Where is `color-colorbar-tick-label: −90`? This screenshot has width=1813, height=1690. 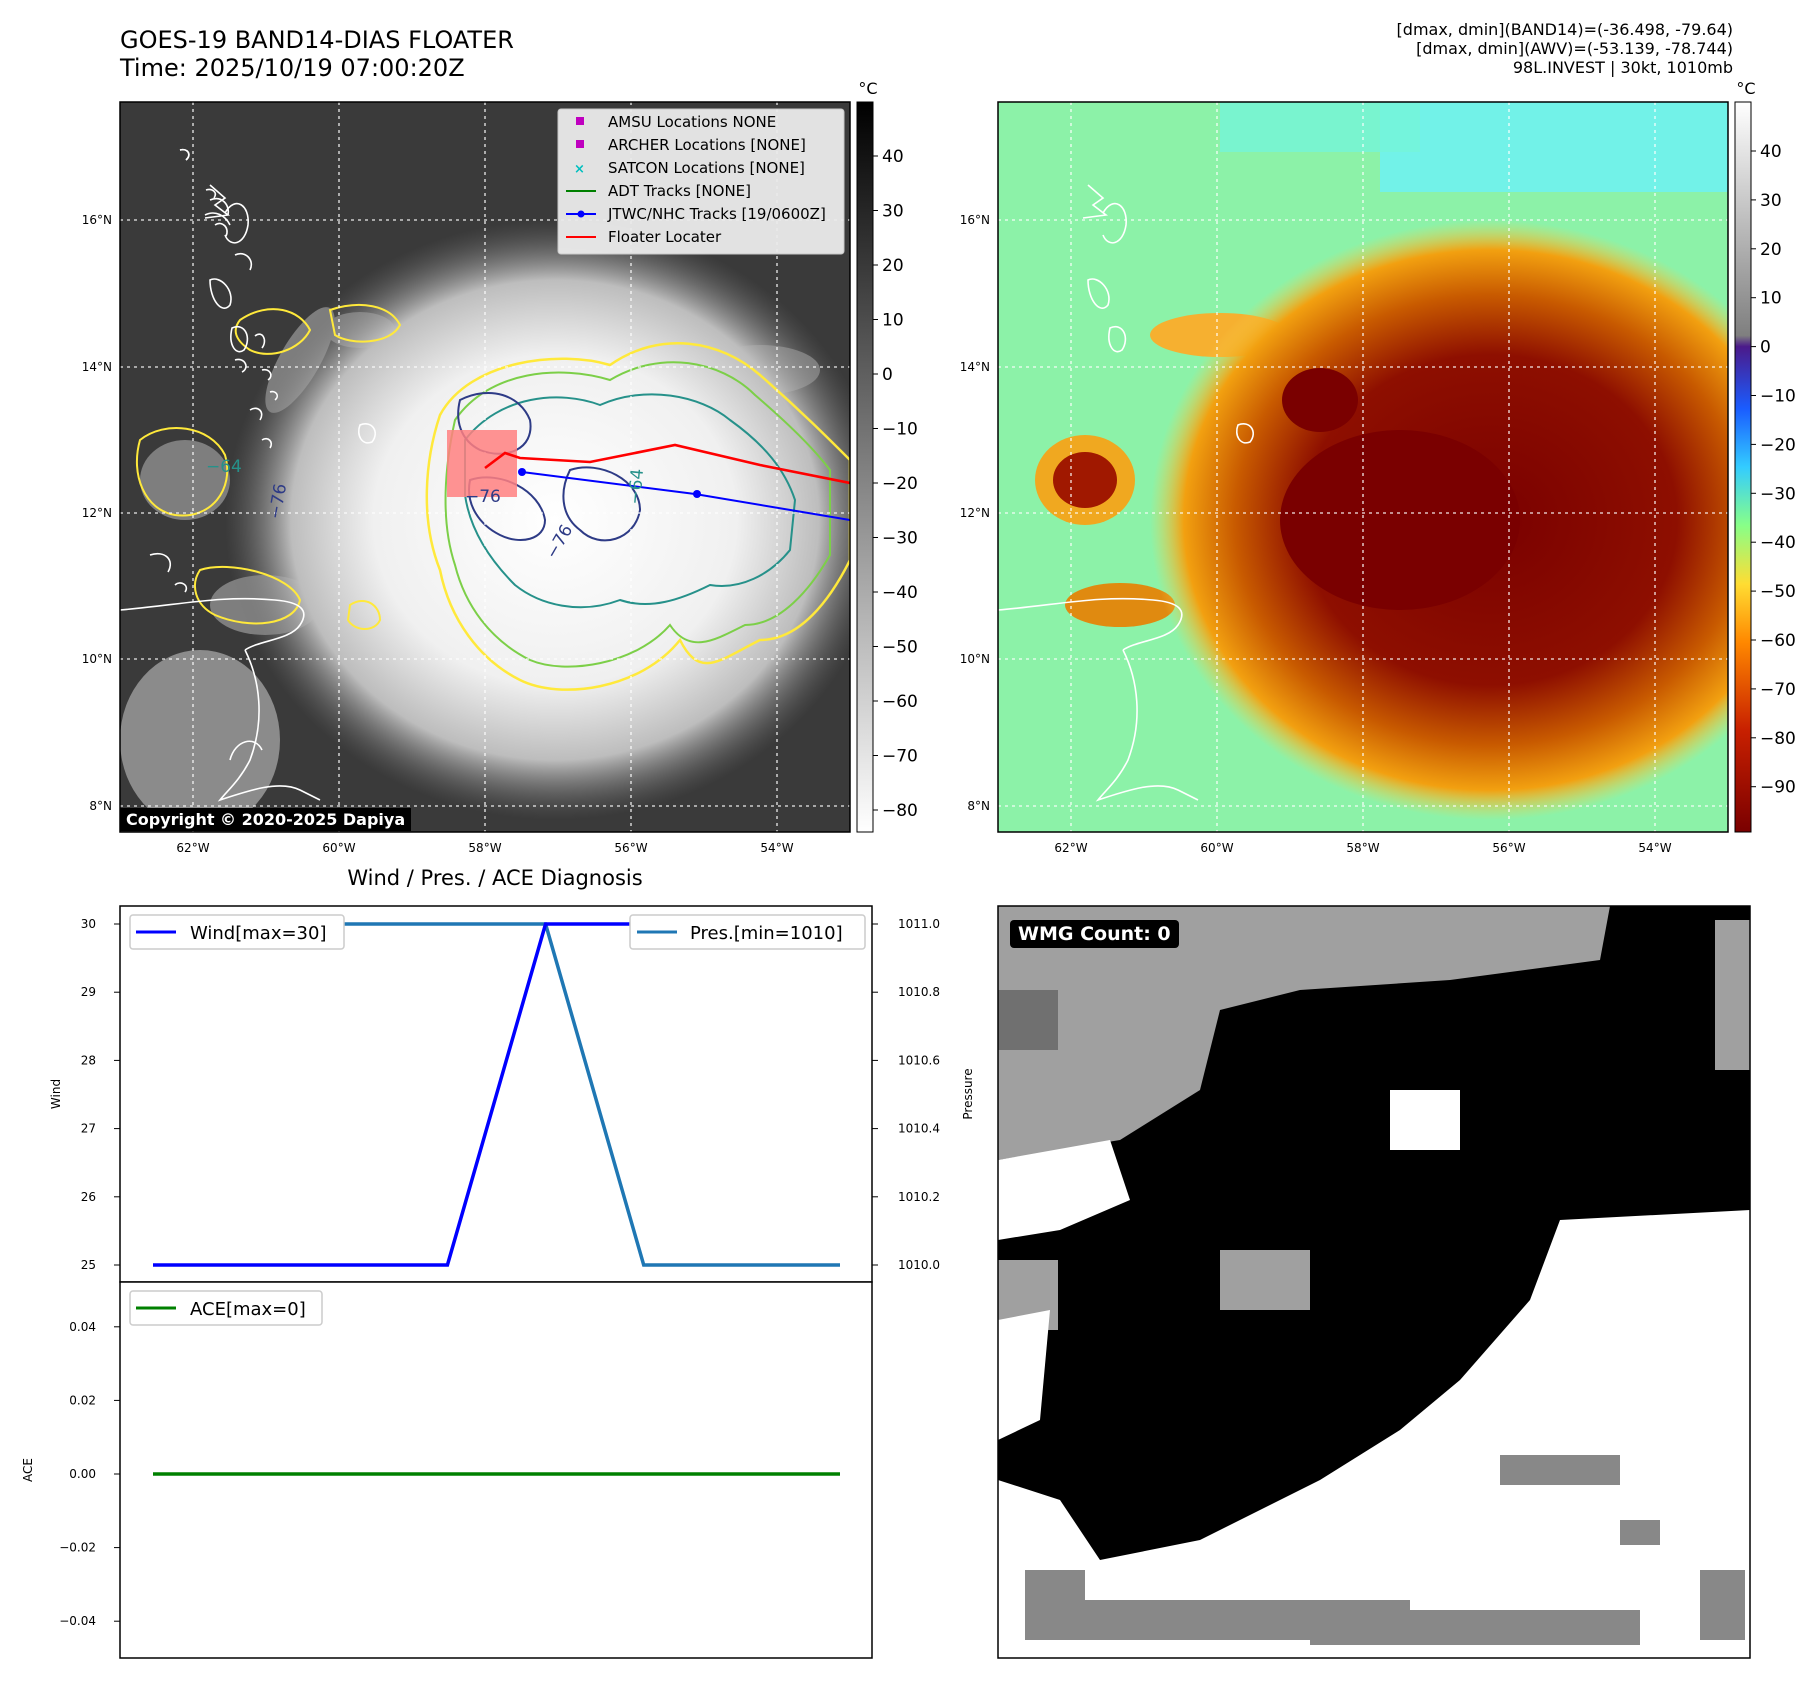 color-colorbar-tick-label: −90 is located at coordinates (1778, 788).